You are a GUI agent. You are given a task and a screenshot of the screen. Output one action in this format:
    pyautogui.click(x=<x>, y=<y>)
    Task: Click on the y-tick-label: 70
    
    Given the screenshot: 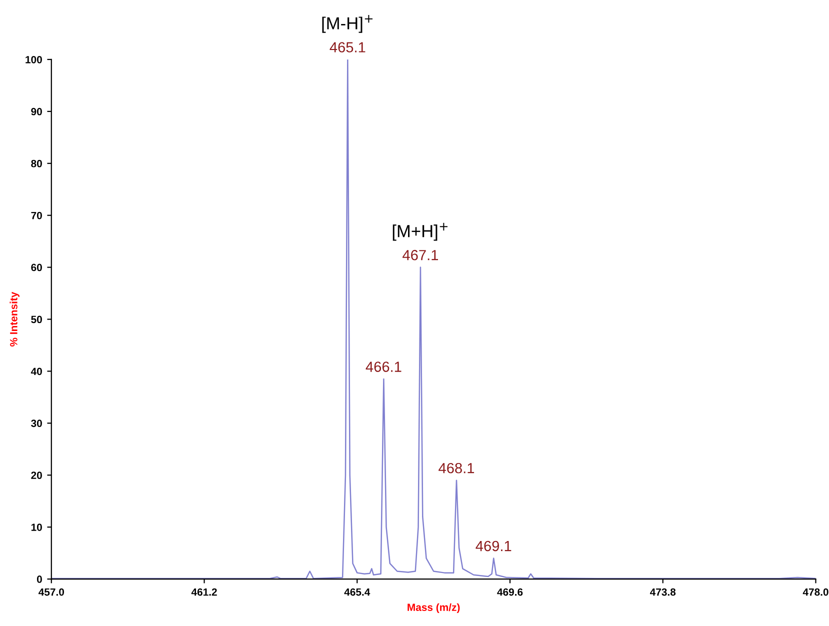 What is the action you would take?
    pyautogui.click(x=36, y=216)
    